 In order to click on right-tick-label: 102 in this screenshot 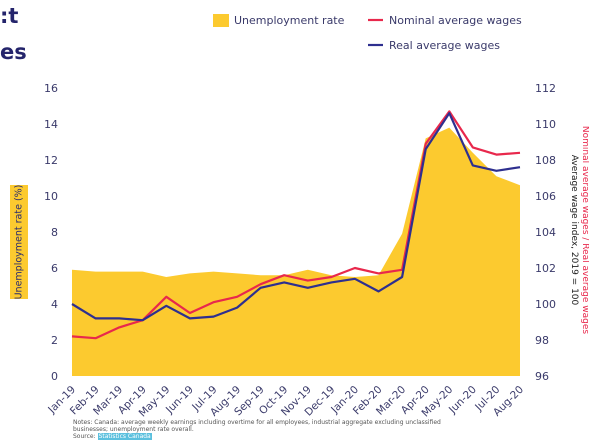, I will do `click(545, 268)`.